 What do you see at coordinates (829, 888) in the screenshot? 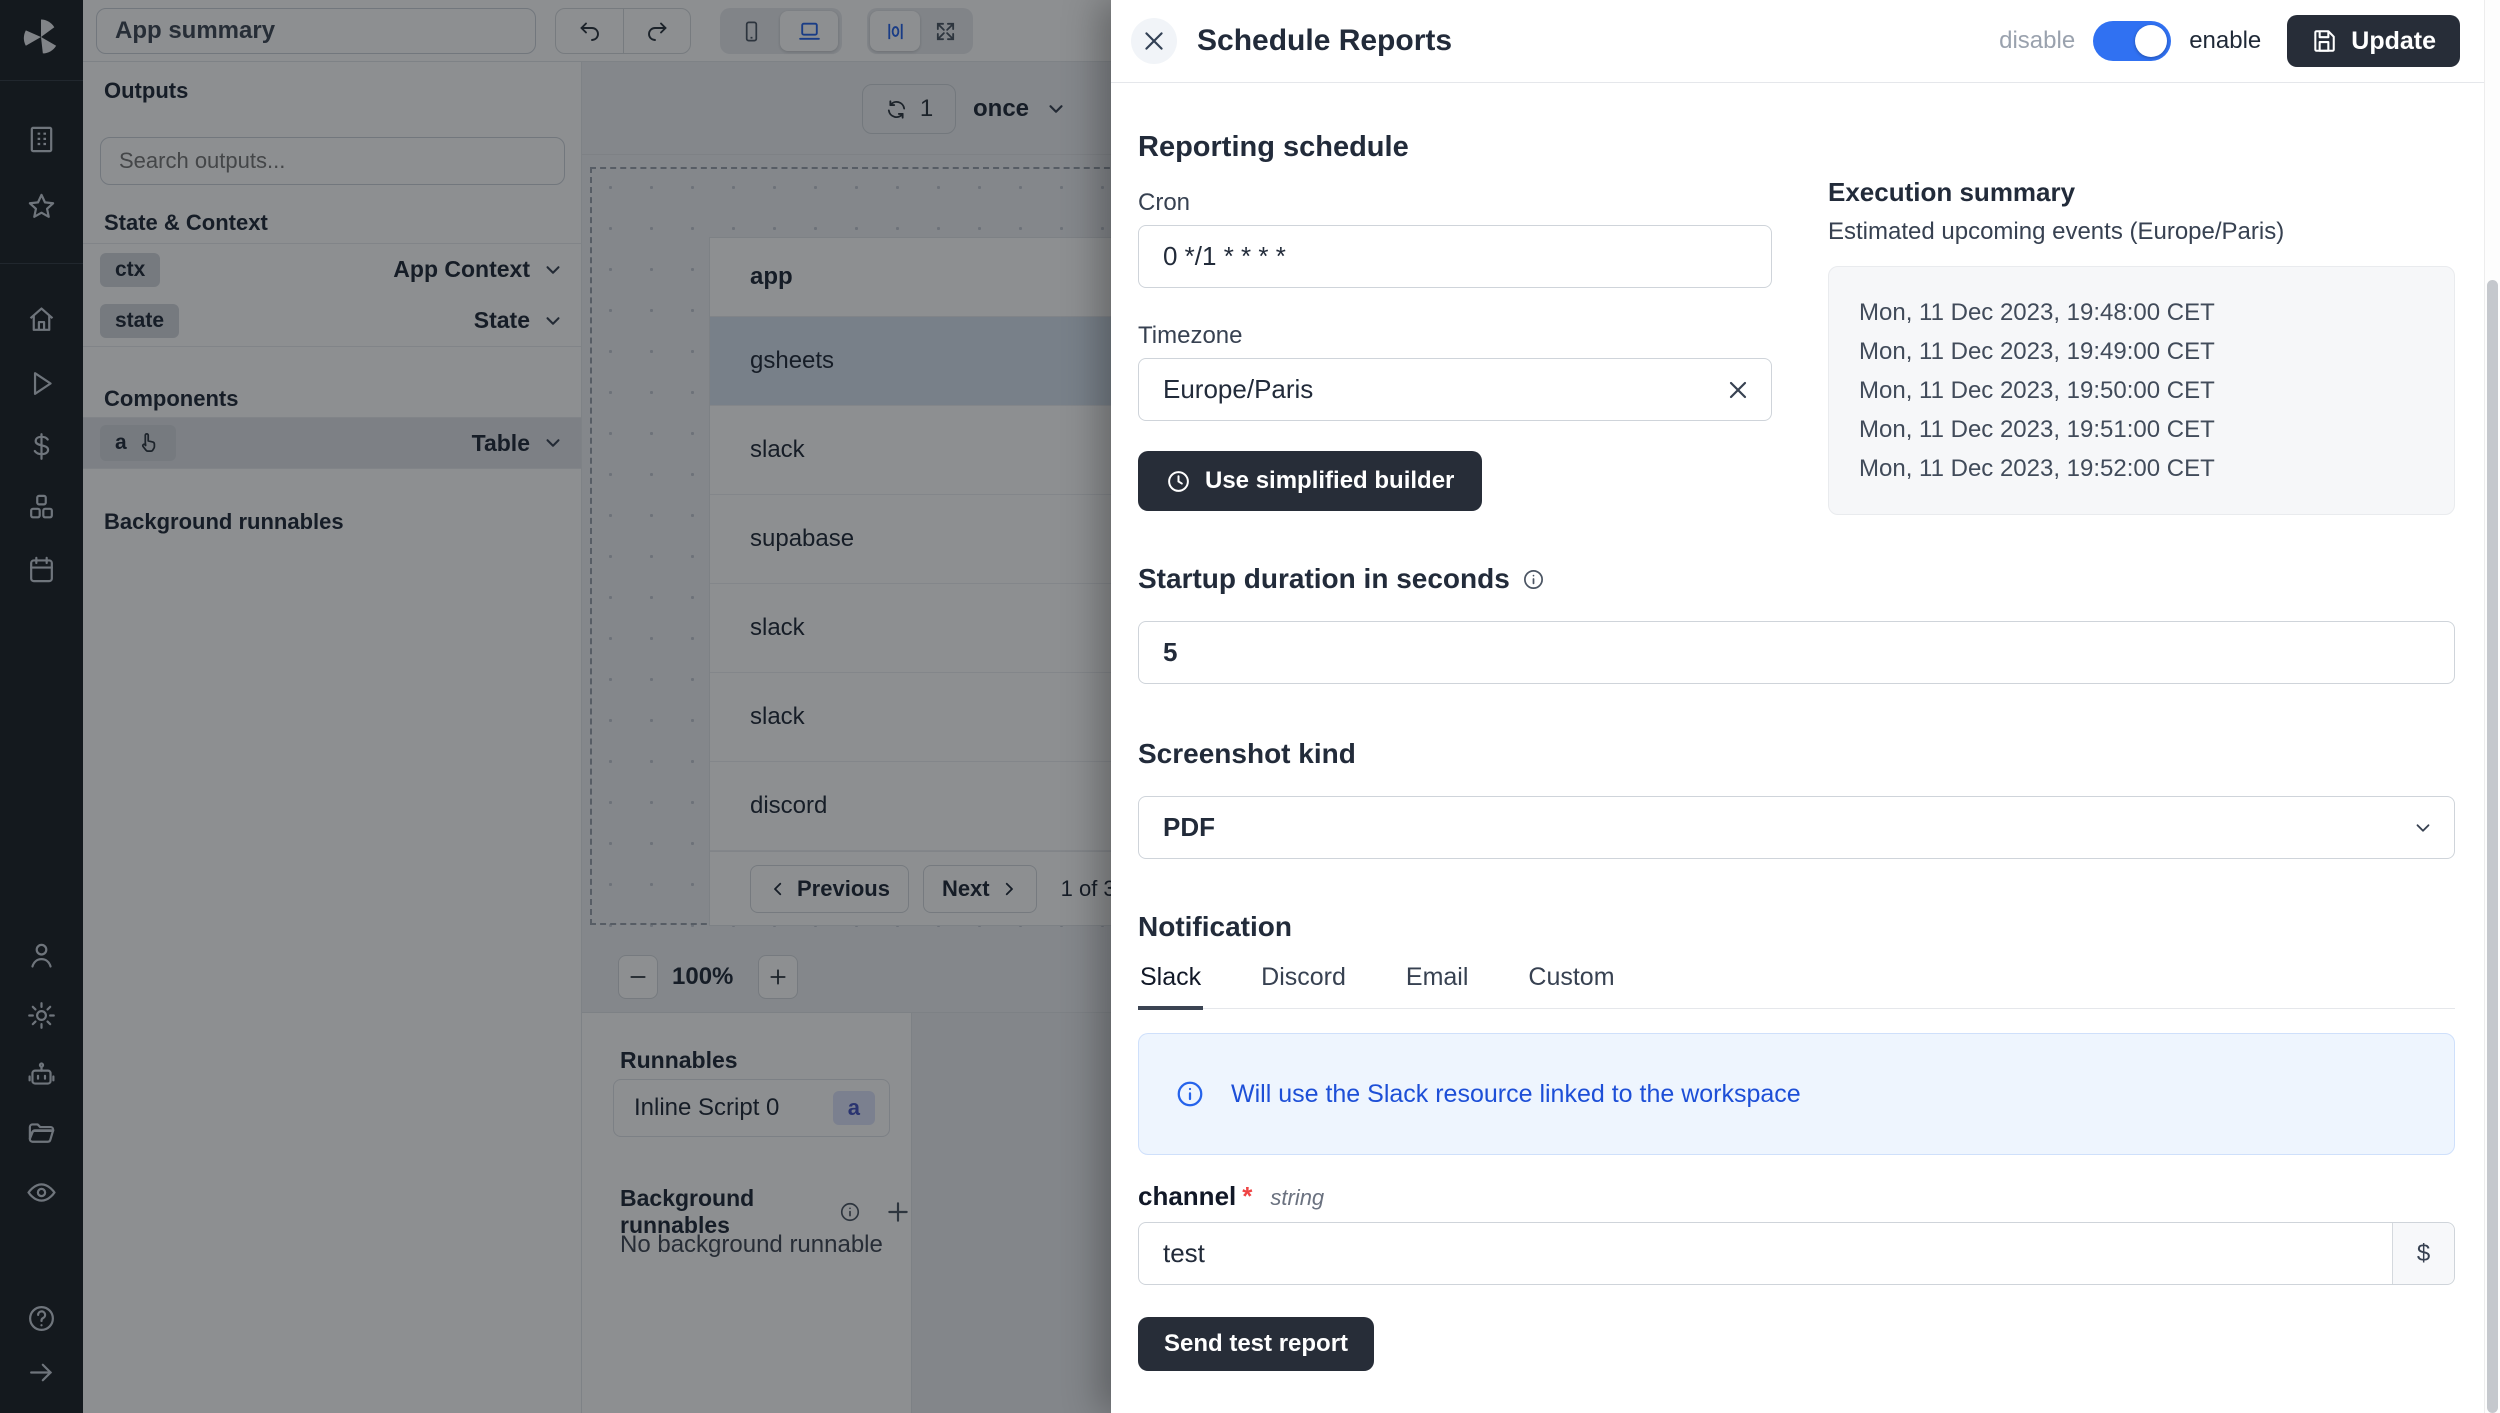
I see `previous-page-button: Previous` at bounding box center [829, 888].